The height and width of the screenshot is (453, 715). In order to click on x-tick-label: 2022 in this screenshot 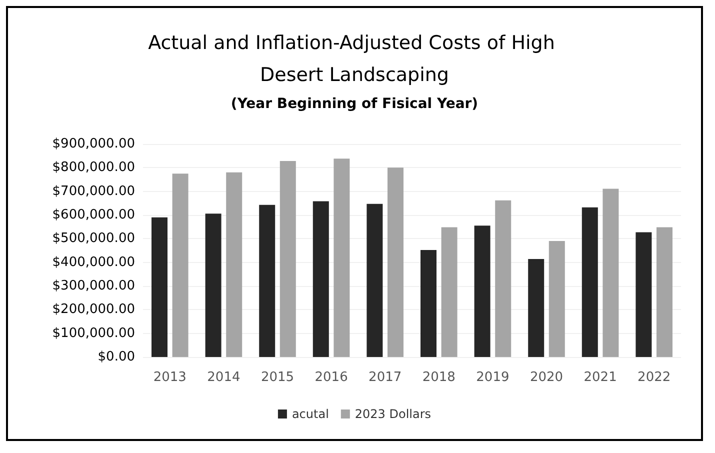, I will do `click(654, 377)`.